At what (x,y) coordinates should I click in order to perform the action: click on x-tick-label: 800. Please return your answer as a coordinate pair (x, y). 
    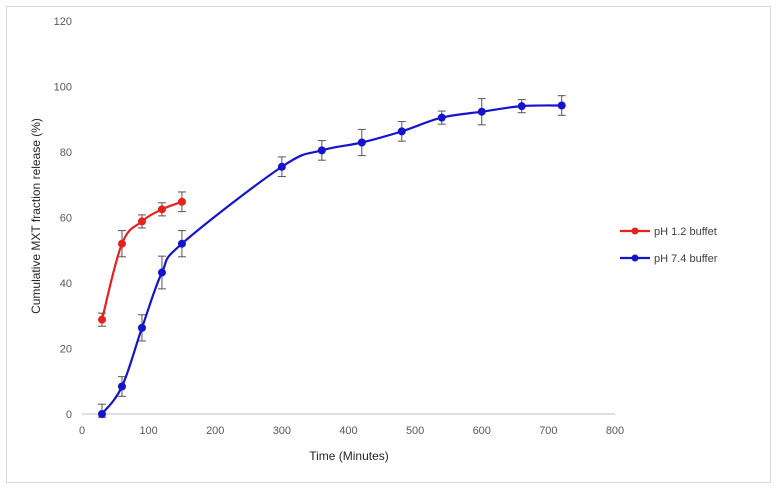
    Looking at the image, I should click on (615, 431).